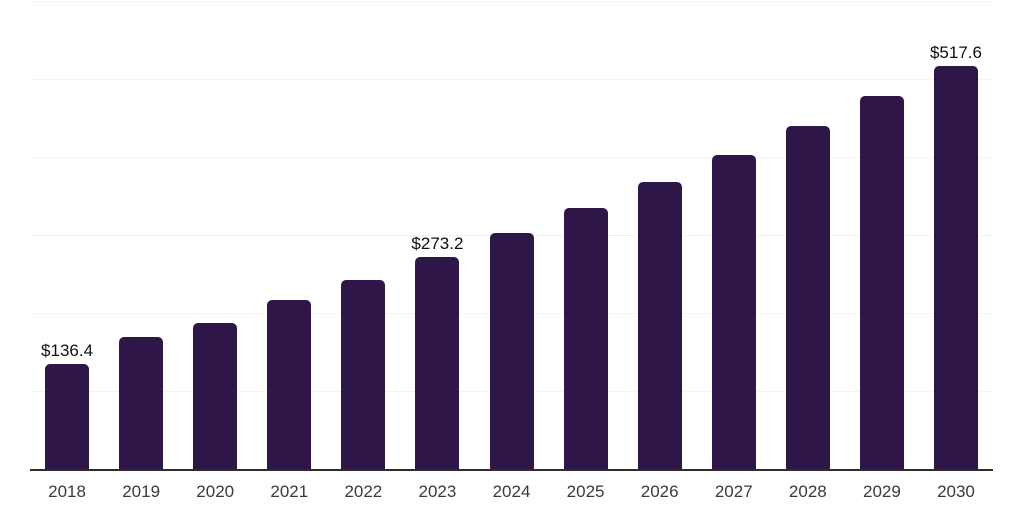 This screenshot has width=1024, height=512. What do you see at coordinates (67, 416) in the screenshot?
I see `bar-2018` at bounding box center [67, 416].